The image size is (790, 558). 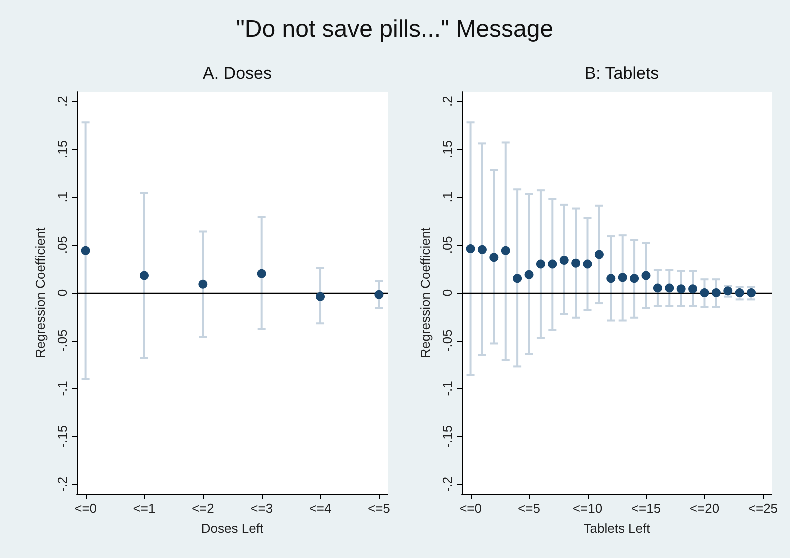 I want to click on x-tick-label: <=2, so click(x=203, y=508).